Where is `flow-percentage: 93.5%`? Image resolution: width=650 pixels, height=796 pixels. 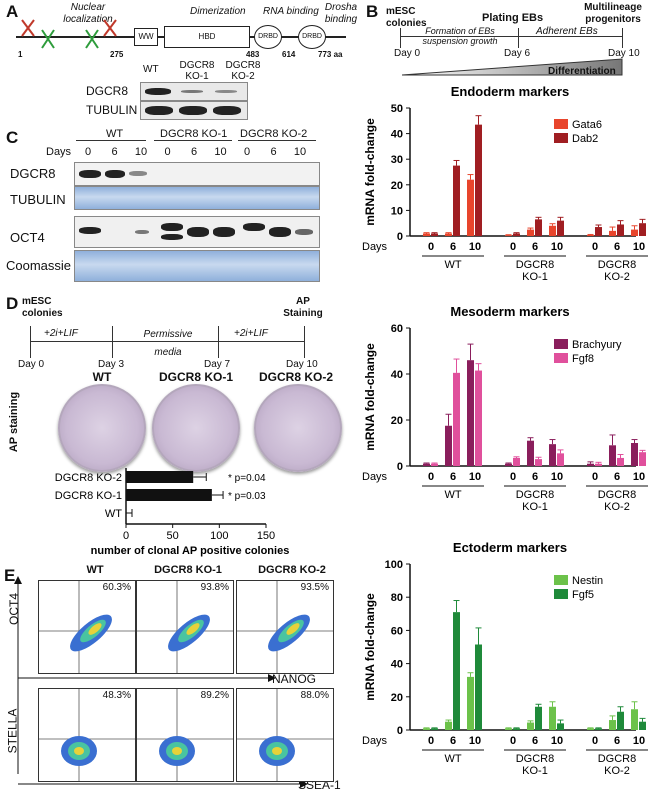 flow-percentage: 93.5% is located at coordinates (314, 587).